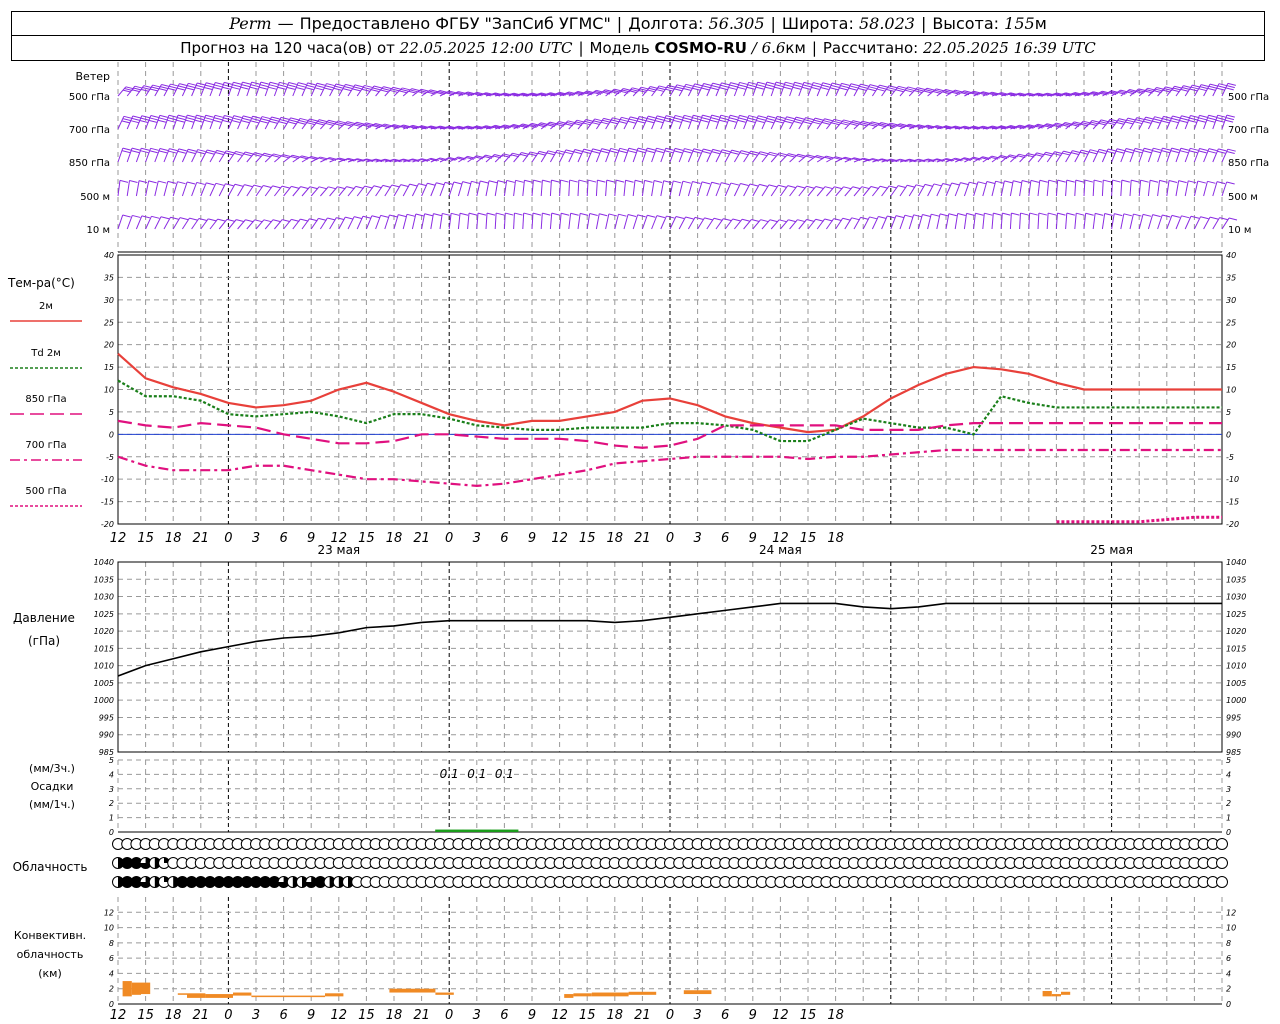 The width and height of the screenshot is (1280, 1024). Describe the element at coordinates (610, 994) in the screenshot. I see `convective-bar` at that location.